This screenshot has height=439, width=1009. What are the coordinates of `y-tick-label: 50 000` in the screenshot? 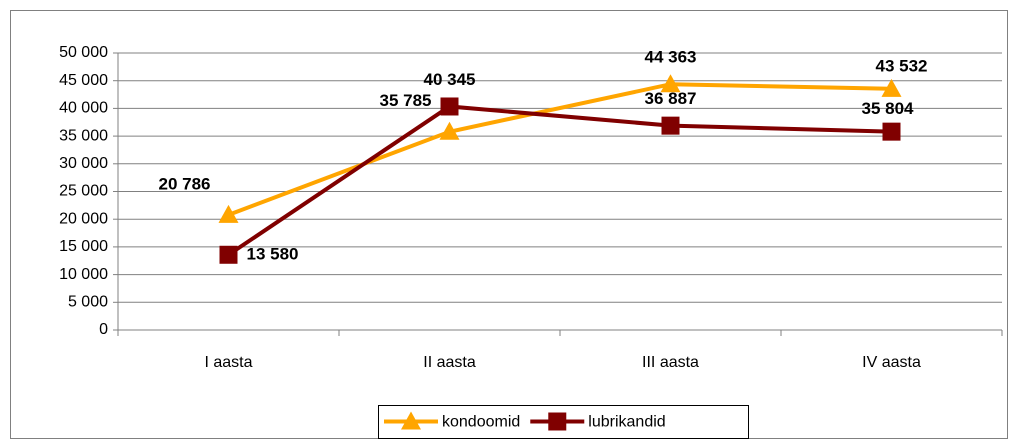 It's located at (83, 52).